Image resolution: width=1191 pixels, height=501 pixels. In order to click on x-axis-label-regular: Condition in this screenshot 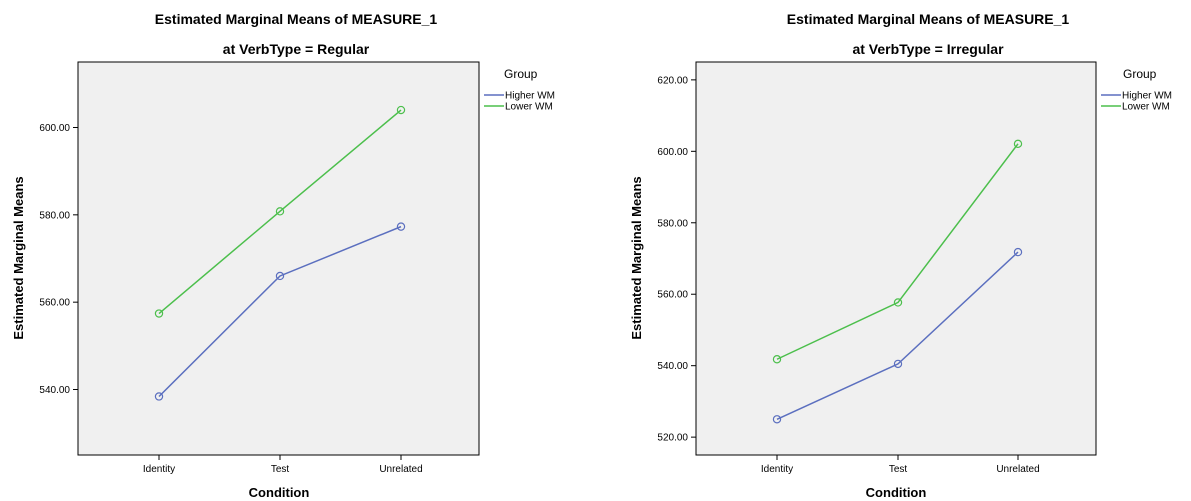, I will do `click(279, 492)`.